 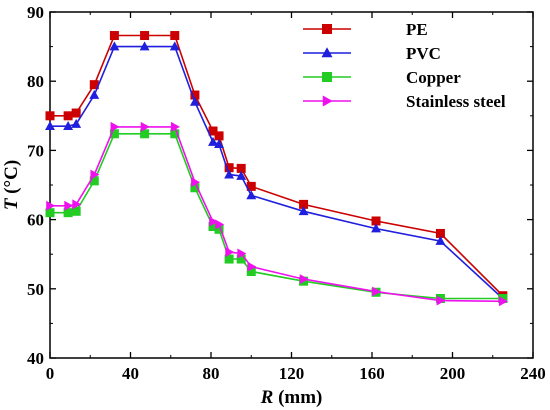 What do you see at coordinates (11, 179) in the screenshot?
I see `y-axis-unit: (°C)` at bounding box center [11, 179].